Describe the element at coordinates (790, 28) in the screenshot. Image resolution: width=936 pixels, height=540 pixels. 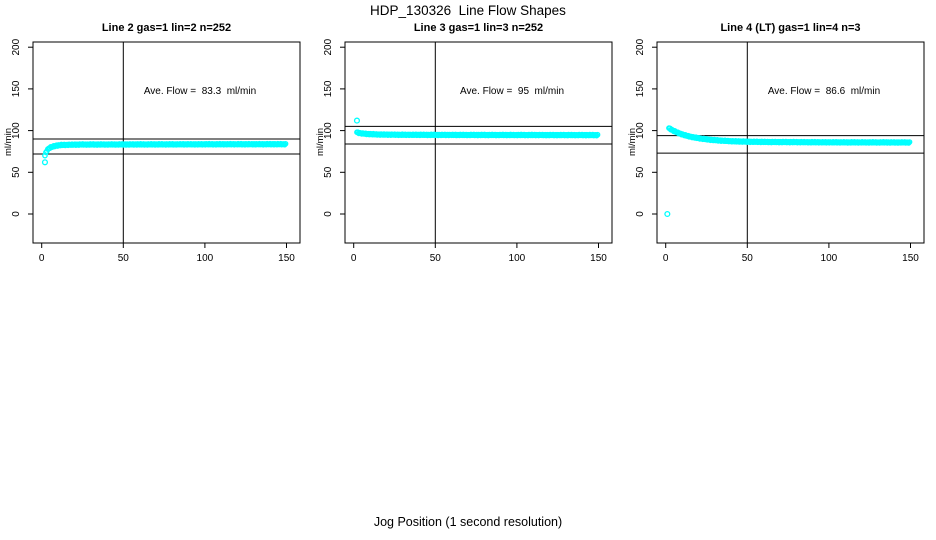
I see `panel-title-line-4: Line 4 (LT) gas=1 lin=4 n=3` at that location.